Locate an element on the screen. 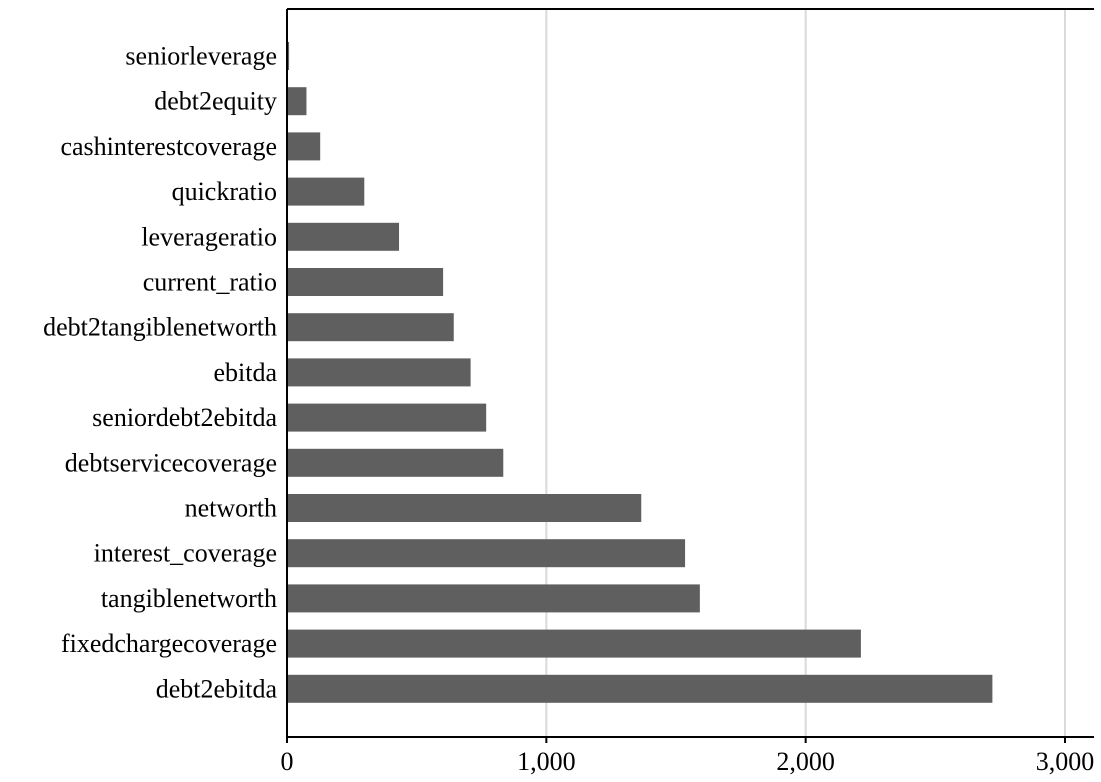 The width and height of the screenshot is (1101, 782). bar-tangiblenetworth is located at coordinates (493, 598).